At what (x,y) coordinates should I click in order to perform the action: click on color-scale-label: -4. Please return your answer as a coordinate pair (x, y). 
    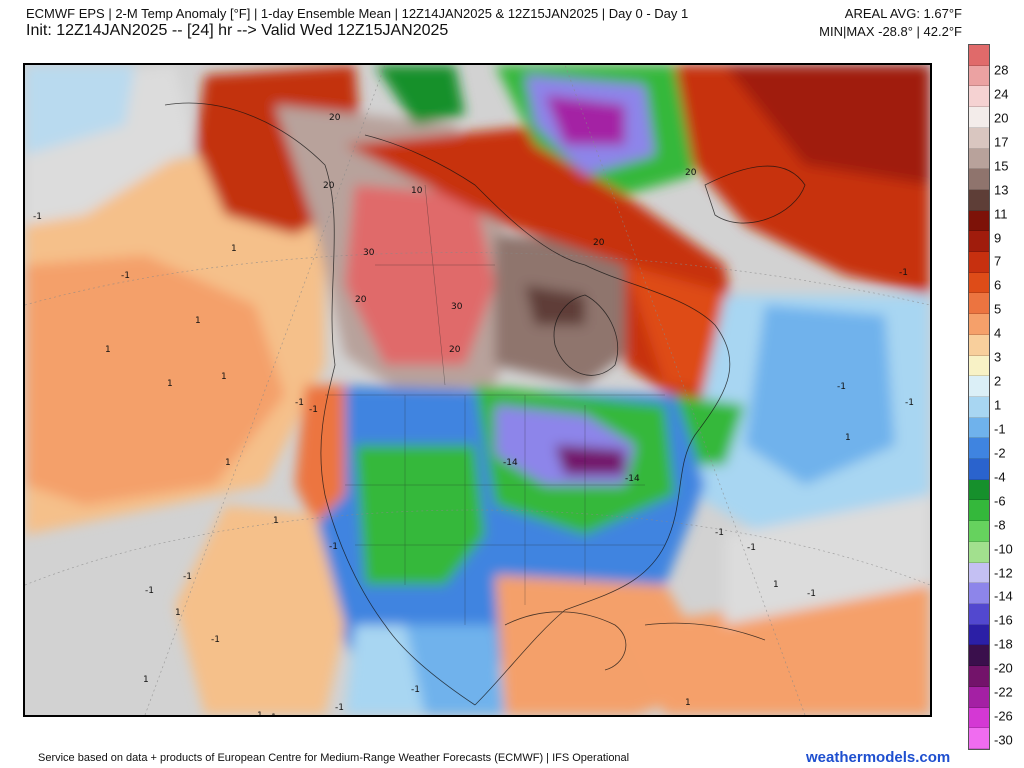
    Looking at the image, I should click on (1000, 477).